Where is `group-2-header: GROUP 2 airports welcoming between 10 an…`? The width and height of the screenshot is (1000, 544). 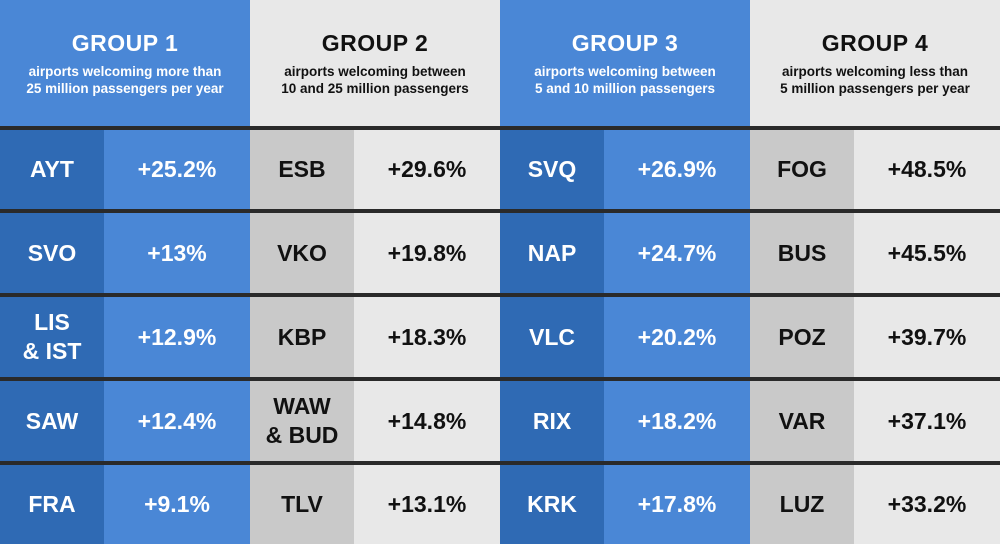 group-2-header: GROUP 2 airports welcoming between 10 an… is located at coordinates (375, 63).